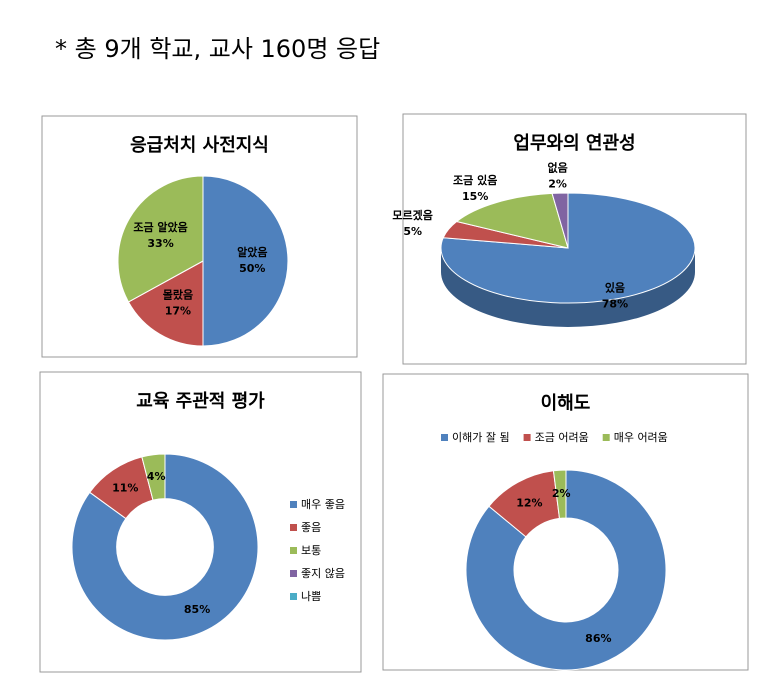 Image resolution: width=771 pixels, height=682 pixels. Describe the element at coordinates (199, 145) in the screenshot. I see `chart-title: 응급처치 사전지식` at that location.